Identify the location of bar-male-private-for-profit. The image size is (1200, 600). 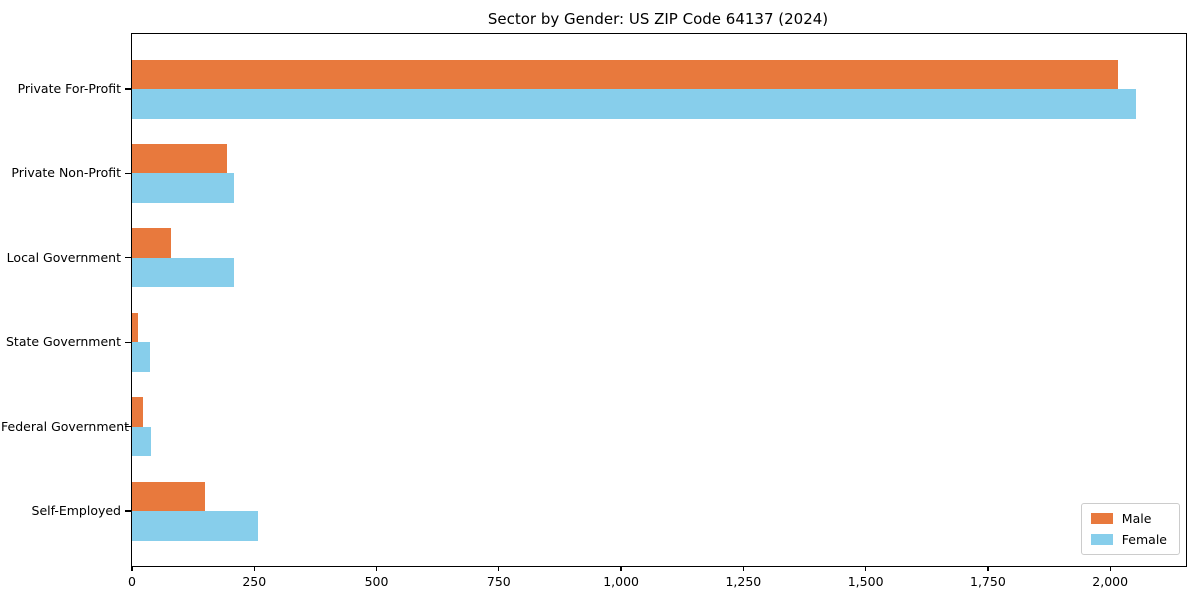
(625, 74).